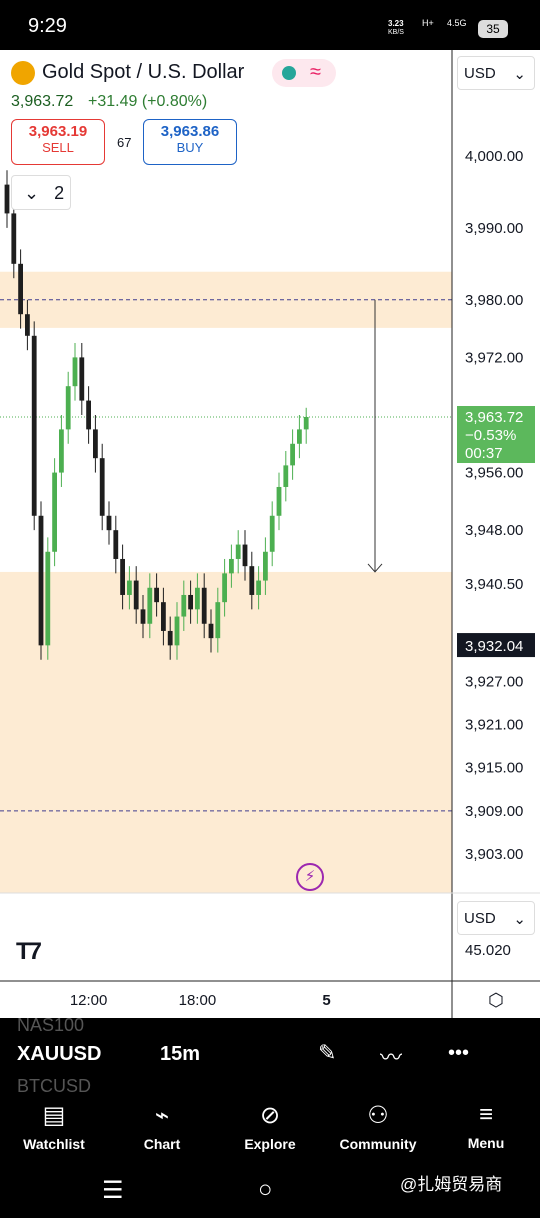  I want to click on y-tick-label: 3,921.00, so click(494, 725).